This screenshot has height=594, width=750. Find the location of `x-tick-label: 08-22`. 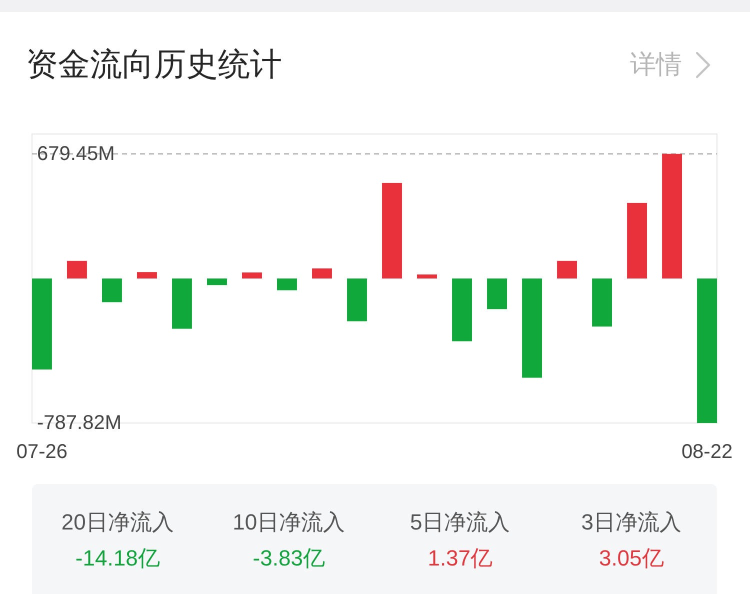

x-tick-label: 08-22 is located at coordinates (707, 452).